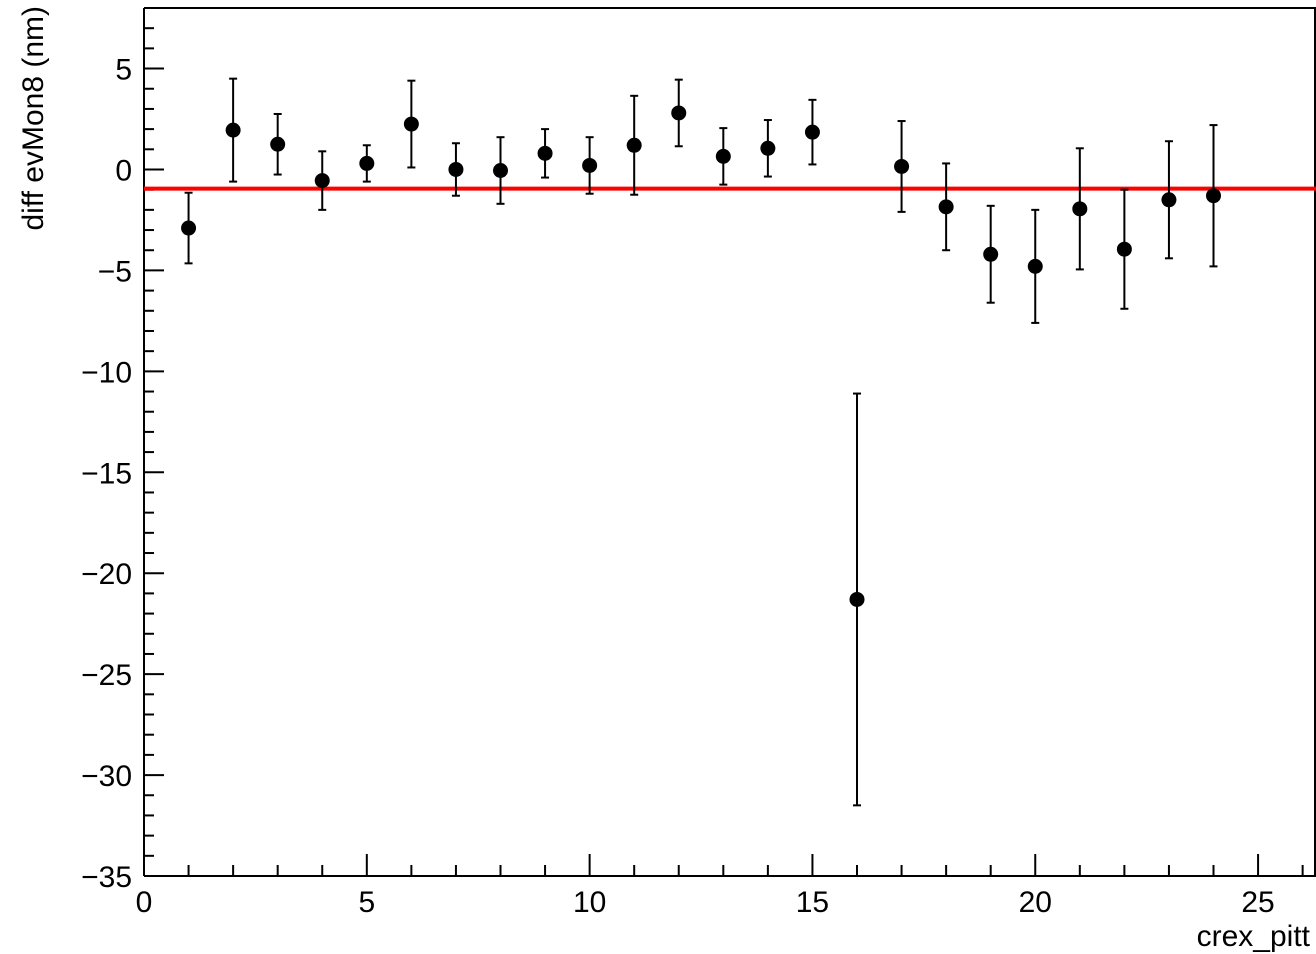 Image resolution: width=1316 pixels, height=954 pixels. What do you see at coordinates (123, 70) in the screenshot?
I see `y-tick-label: 5` at bounding box center [123, 70].